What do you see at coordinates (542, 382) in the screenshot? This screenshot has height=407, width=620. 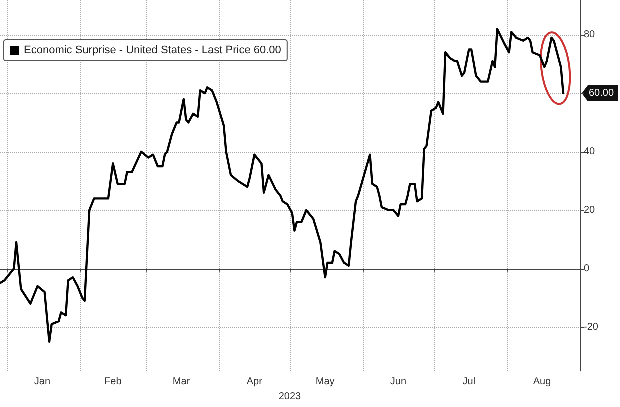 I see `x-tick-label: Aug` at bounding box center [542, 382].